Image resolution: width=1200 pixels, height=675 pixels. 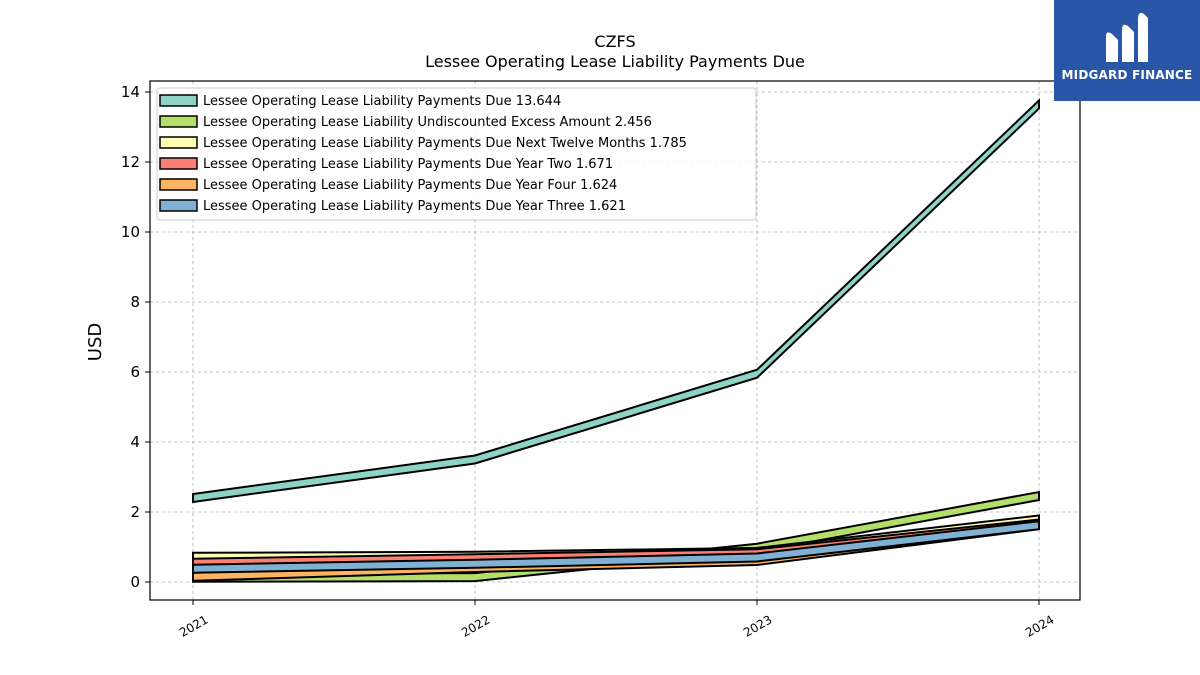 What do you see at coordinates (1127, 75) in the screenshot?
I see `logo-text: MIDGARD FINANCE` at bounding box center [1127, 75].